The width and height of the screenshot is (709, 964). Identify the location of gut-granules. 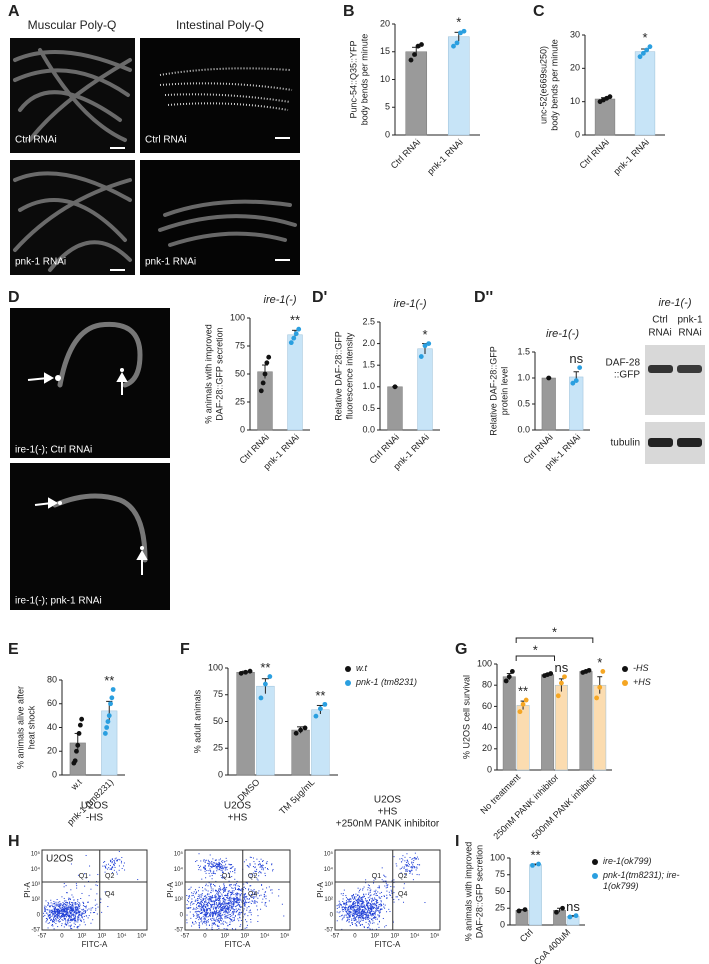
(226, 89).